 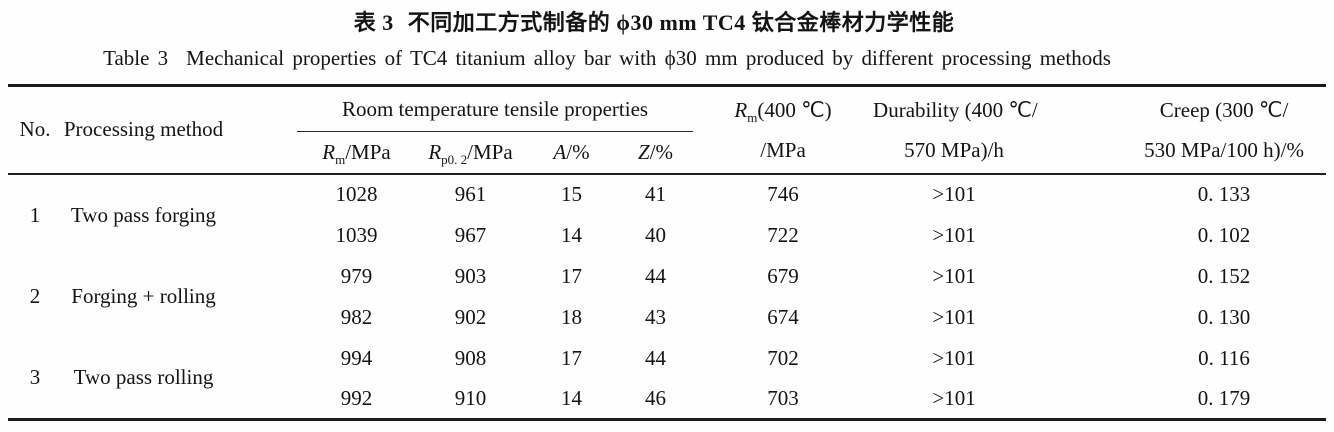 I want to click on cell-a: 18, so click(x=571, y=316).